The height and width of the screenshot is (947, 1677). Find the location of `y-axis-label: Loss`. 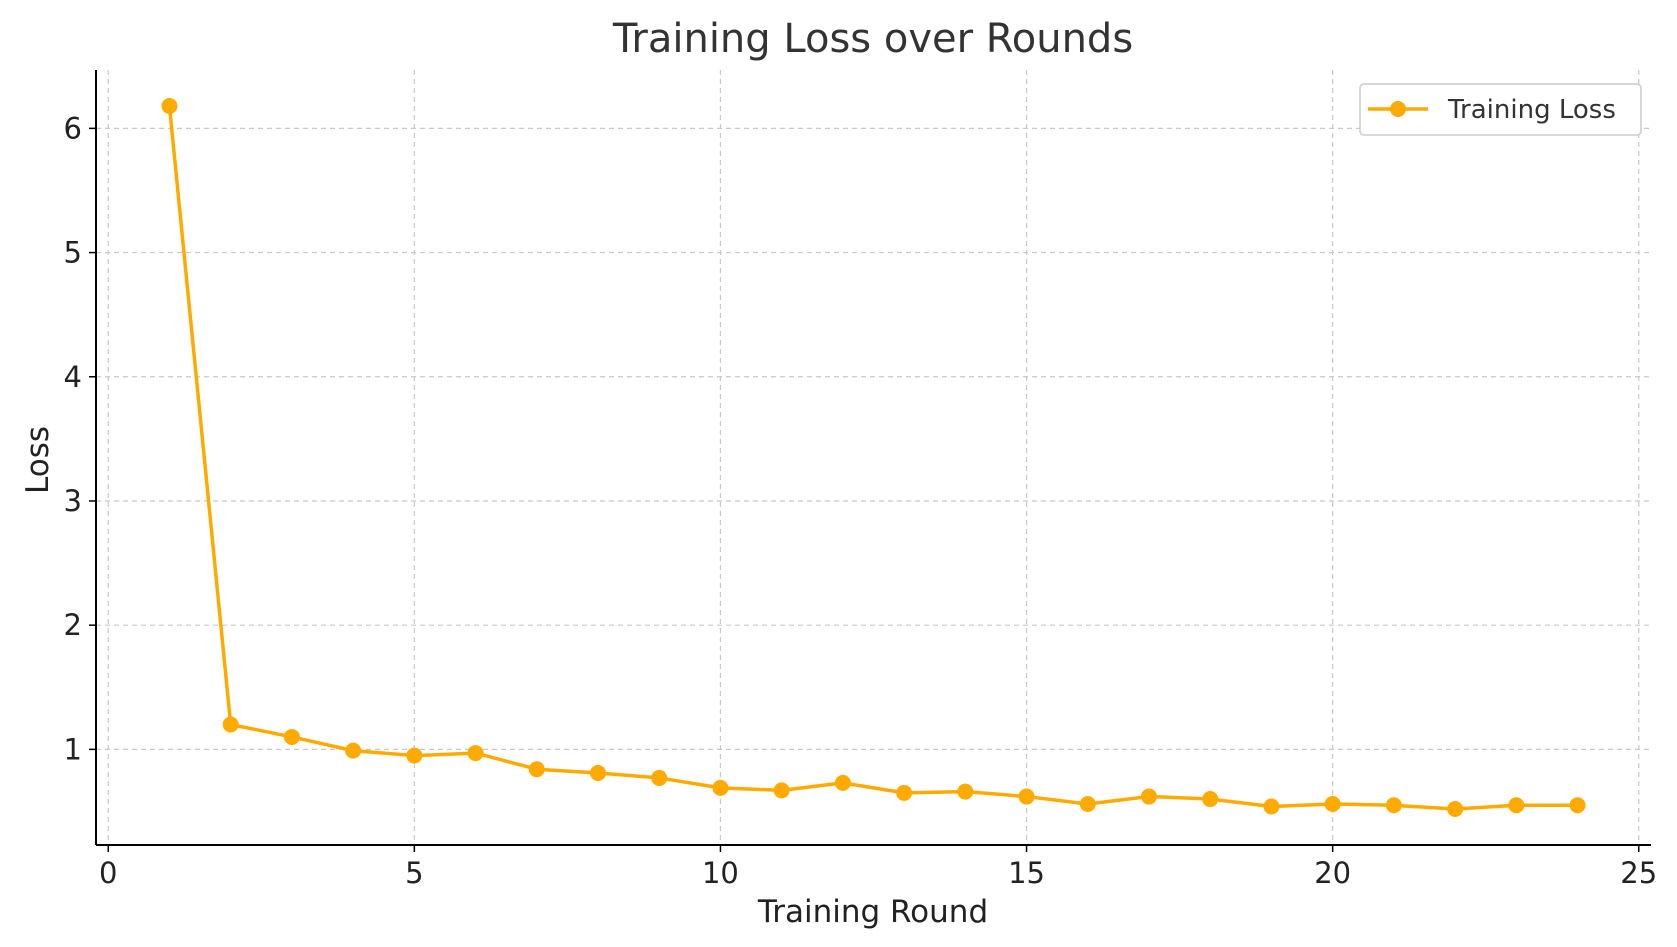

y-axis-label: Loss is located at coordinates (38, 460).